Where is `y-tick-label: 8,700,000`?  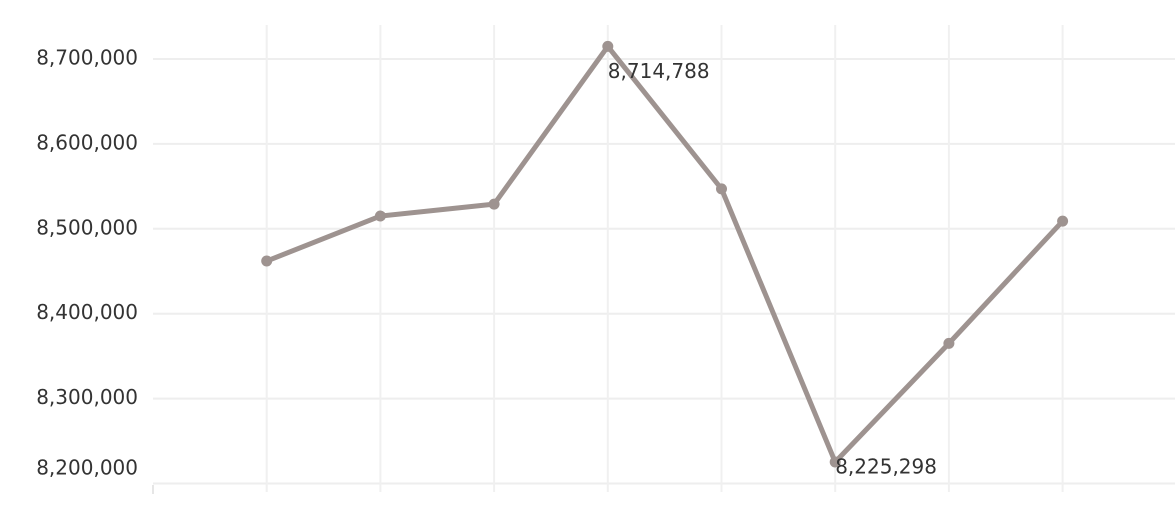 y-tick-label: 8,700,000 is located at coordinates (87, 57).